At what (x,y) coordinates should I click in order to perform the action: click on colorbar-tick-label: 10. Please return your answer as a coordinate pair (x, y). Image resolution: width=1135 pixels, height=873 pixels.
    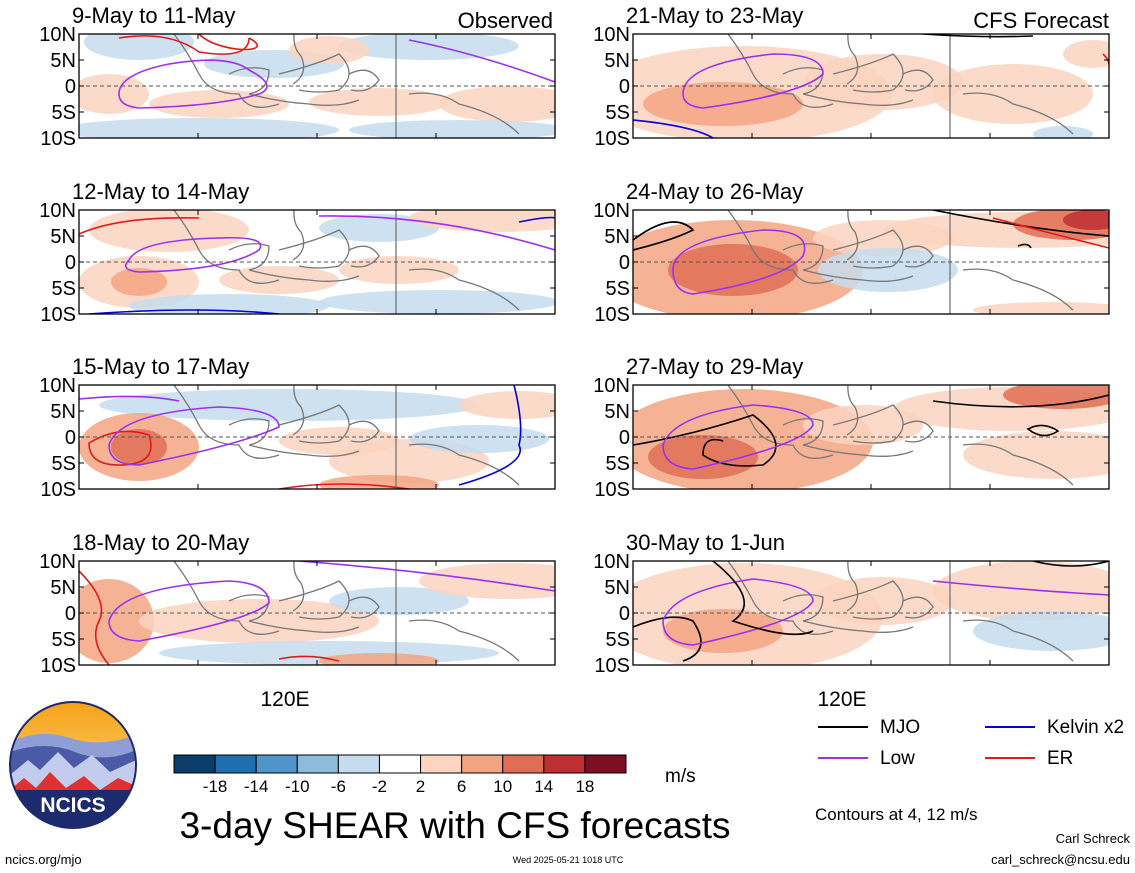
    Looking at the image, I should click on (502, 786).